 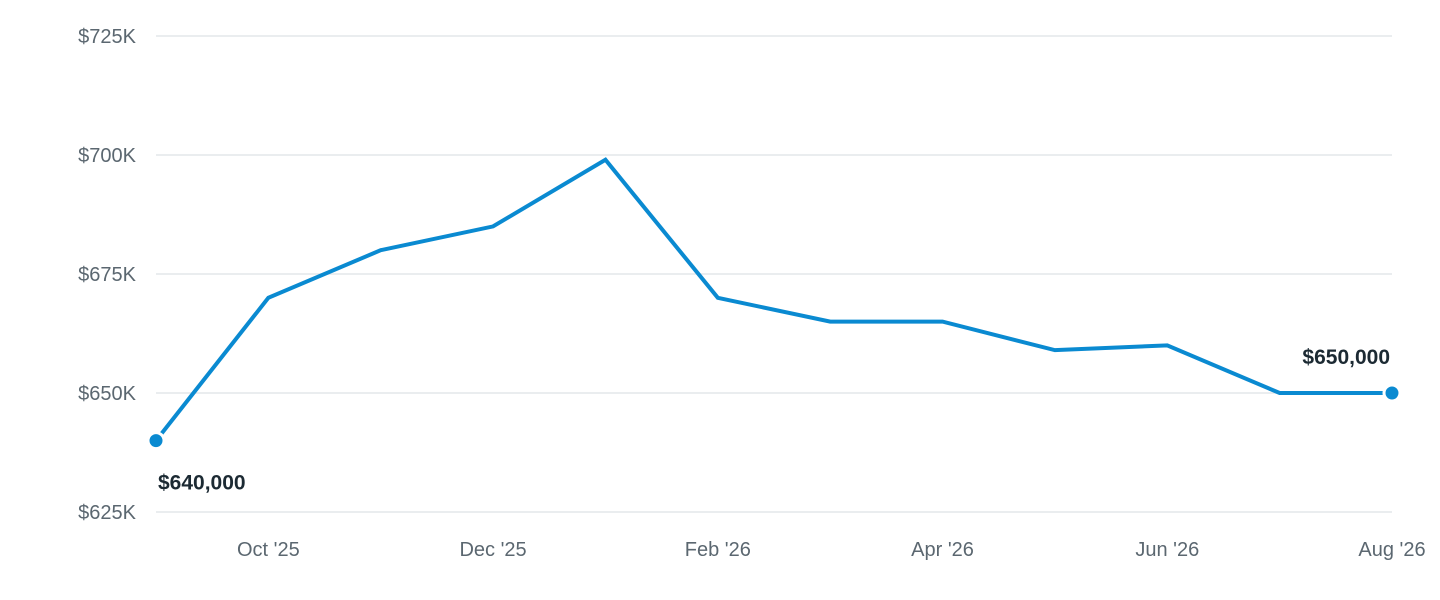 What do you see at coordinates (492, 550) in the screenshot?
I see `x-tick-label: Dec '25` at bounding box center [492, 550].